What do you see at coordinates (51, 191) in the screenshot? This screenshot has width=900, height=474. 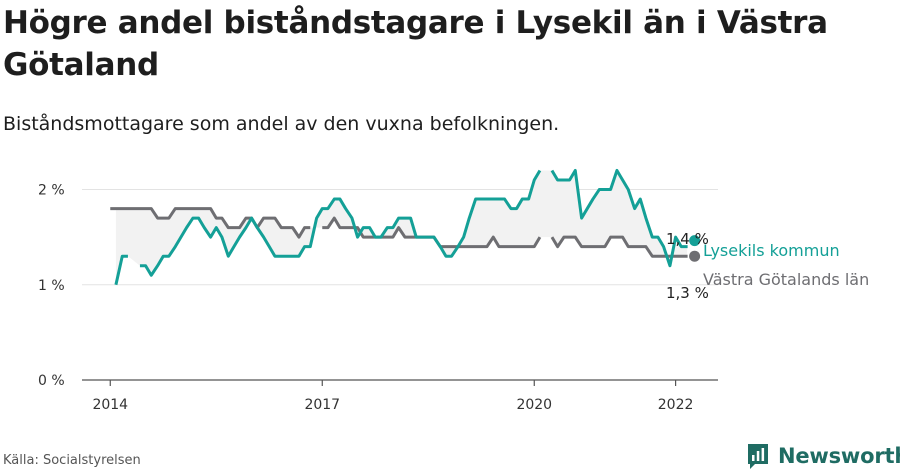 I see `y-tick-label: 2 %` at bounding box center [51, 191].